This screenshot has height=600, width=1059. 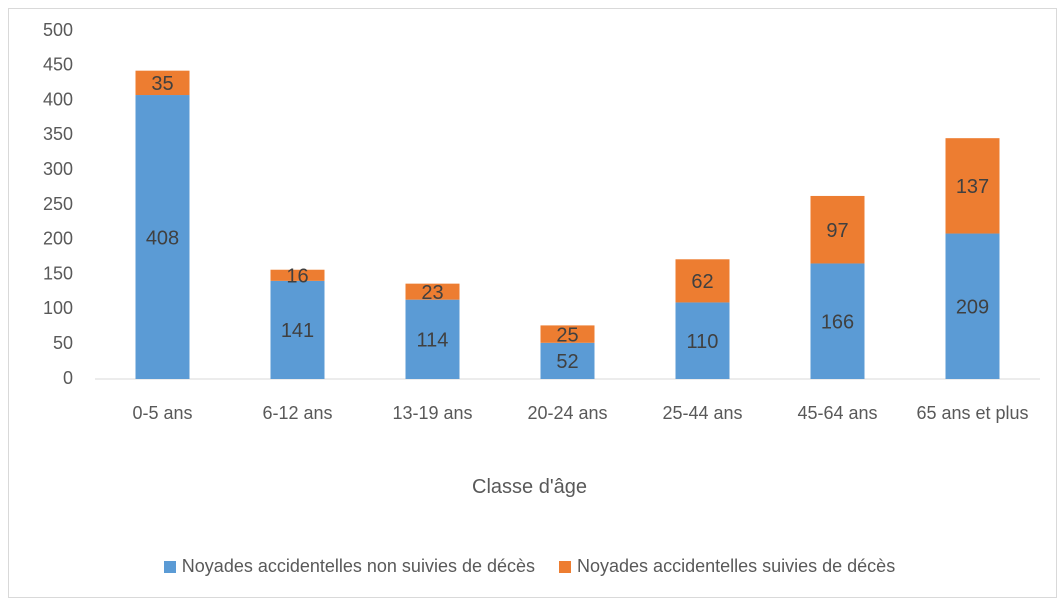 I want to click on data-label: 141, so click(x=297, y=331).